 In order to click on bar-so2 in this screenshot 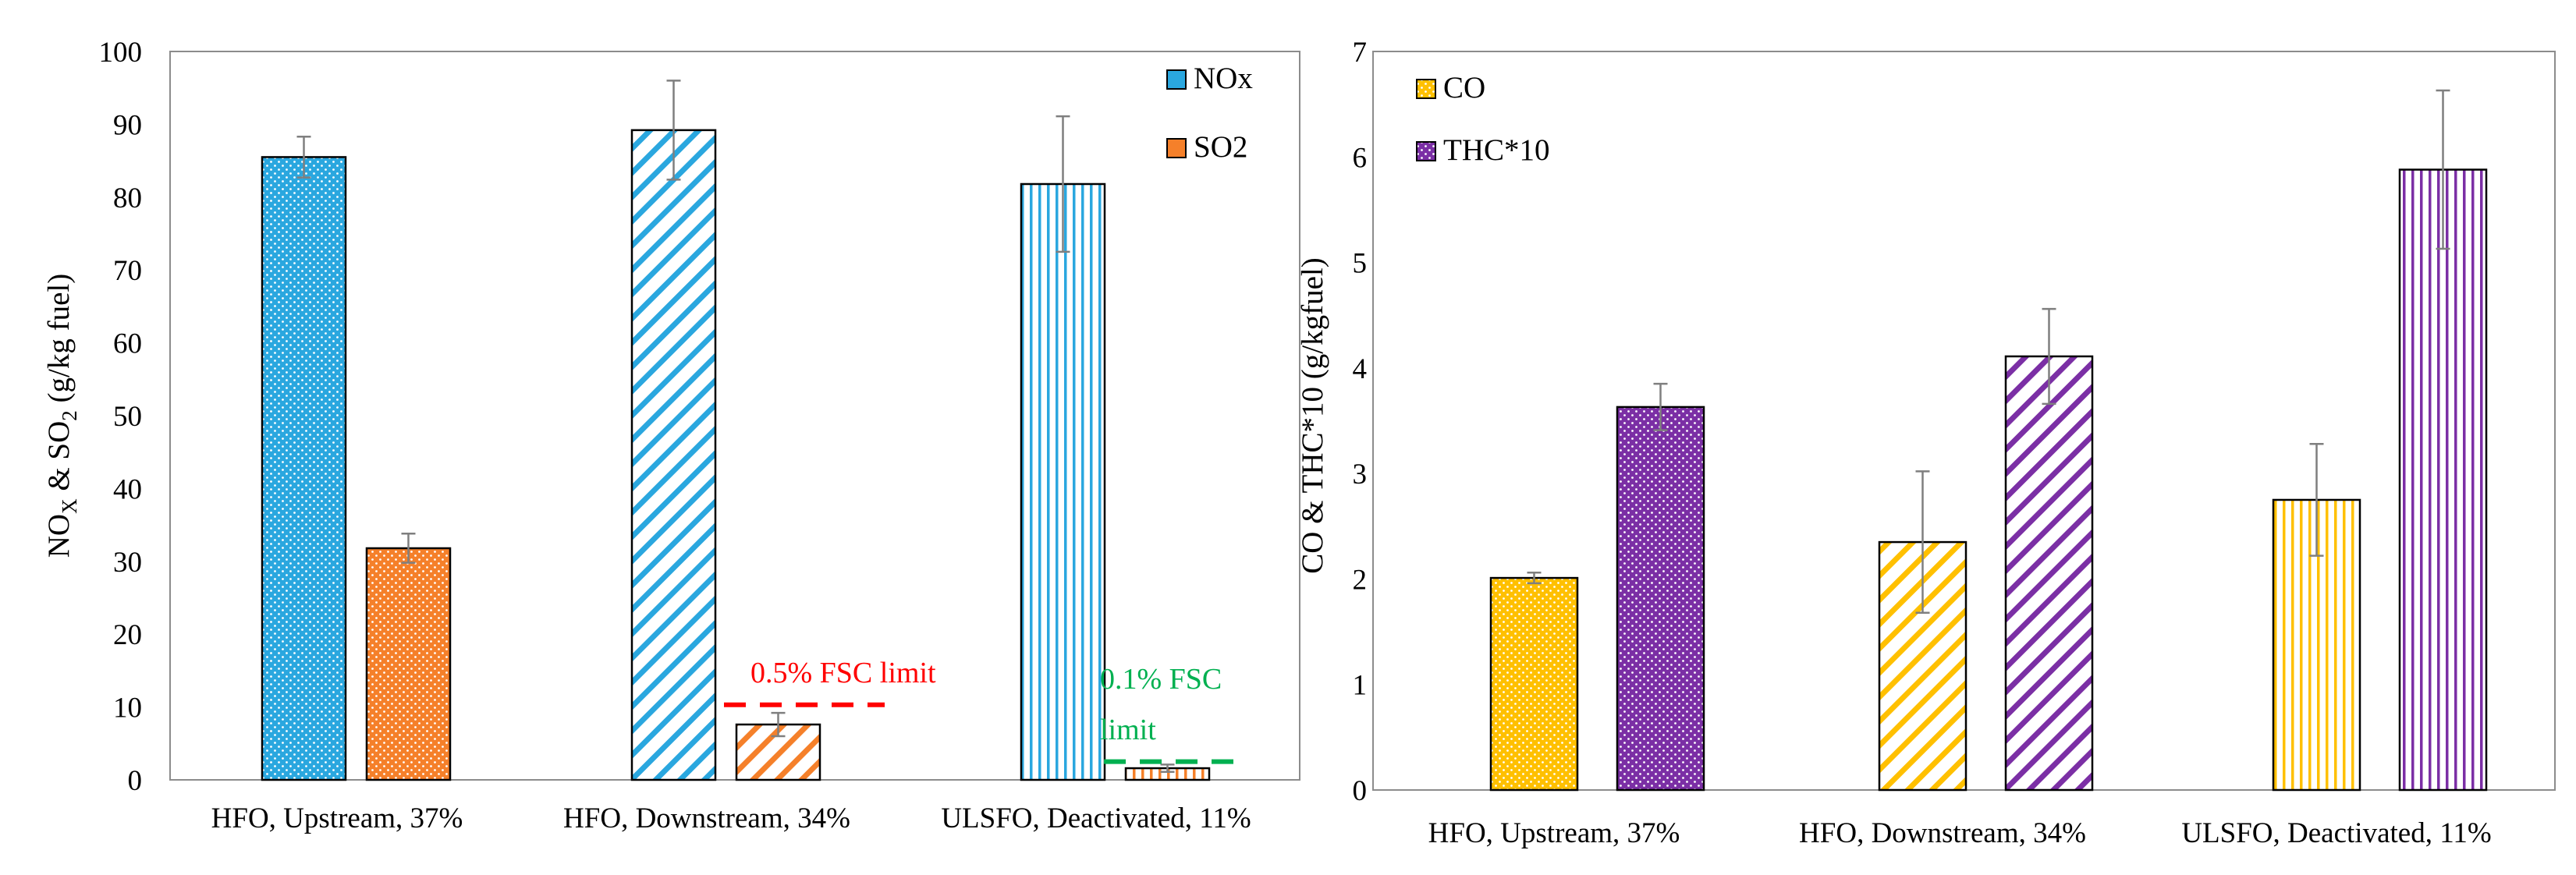, I will do `click(408, 664)`.